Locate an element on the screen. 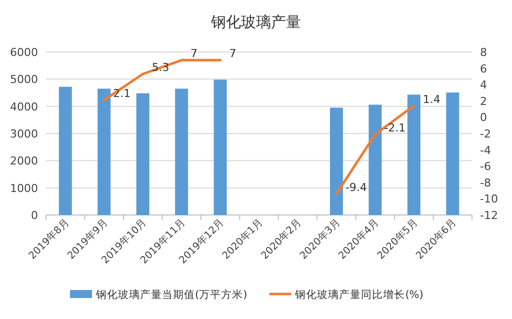 The width and height of the screenshot is (512, 319). data-label: -9.4 is located at coordinates (356, 187).